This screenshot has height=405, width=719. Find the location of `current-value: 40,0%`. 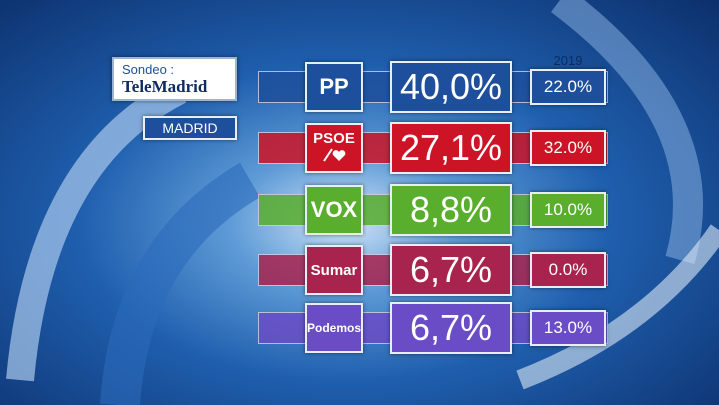

current-value: 40,0% is located at coordinates (451, 87).